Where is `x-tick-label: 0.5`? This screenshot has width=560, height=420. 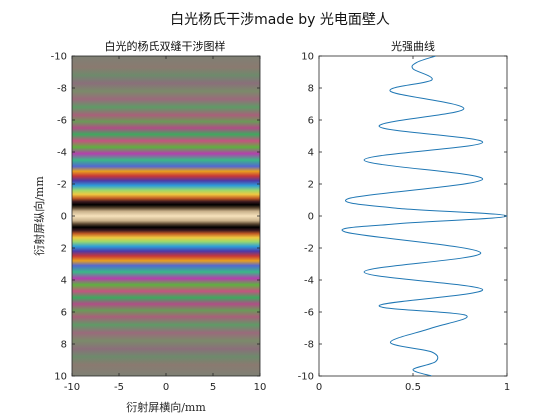 x-tick-label: 0.5 is located at coordinates (413, 387).